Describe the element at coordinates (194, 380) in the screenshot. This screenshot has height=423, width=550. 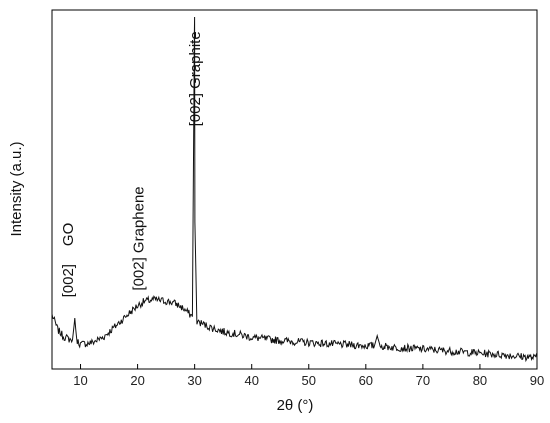
I see `x-tick-label: 30` at that location.